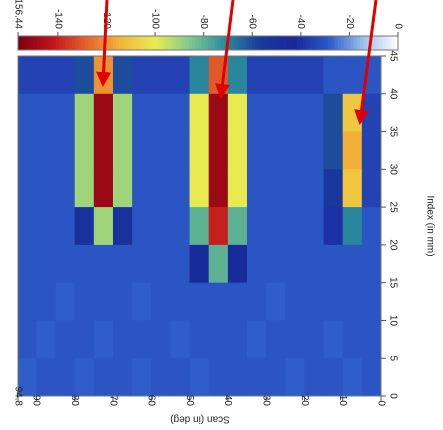 This screenshot has width=443, height=430. I want to click on colorbar-tick-label: -60, so click(252, 22).